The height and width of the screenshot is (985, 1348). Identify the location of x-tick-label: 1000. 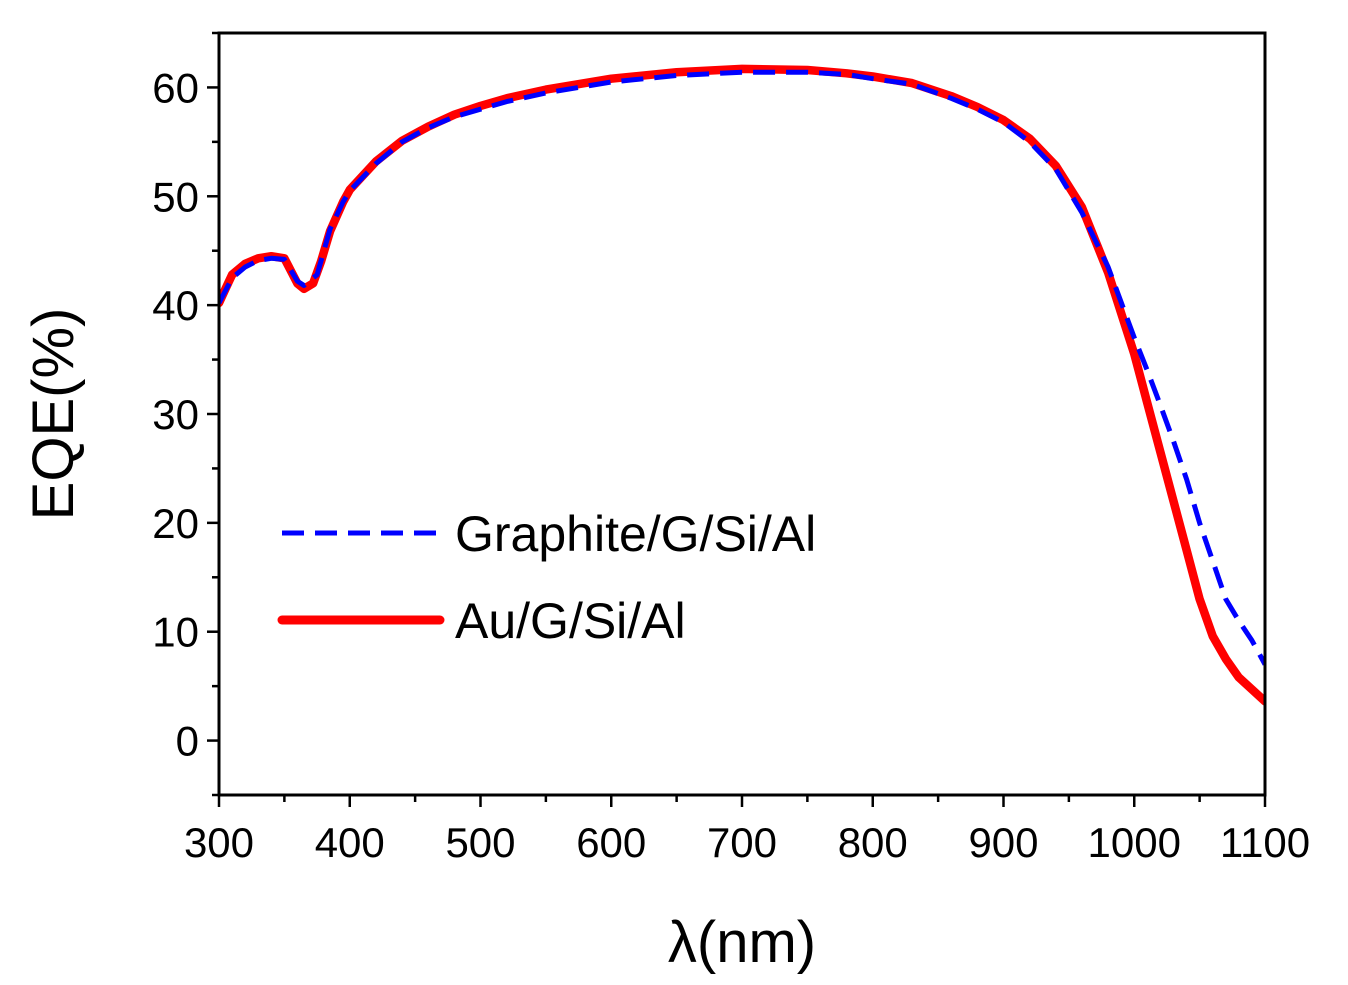
(1134, 842).